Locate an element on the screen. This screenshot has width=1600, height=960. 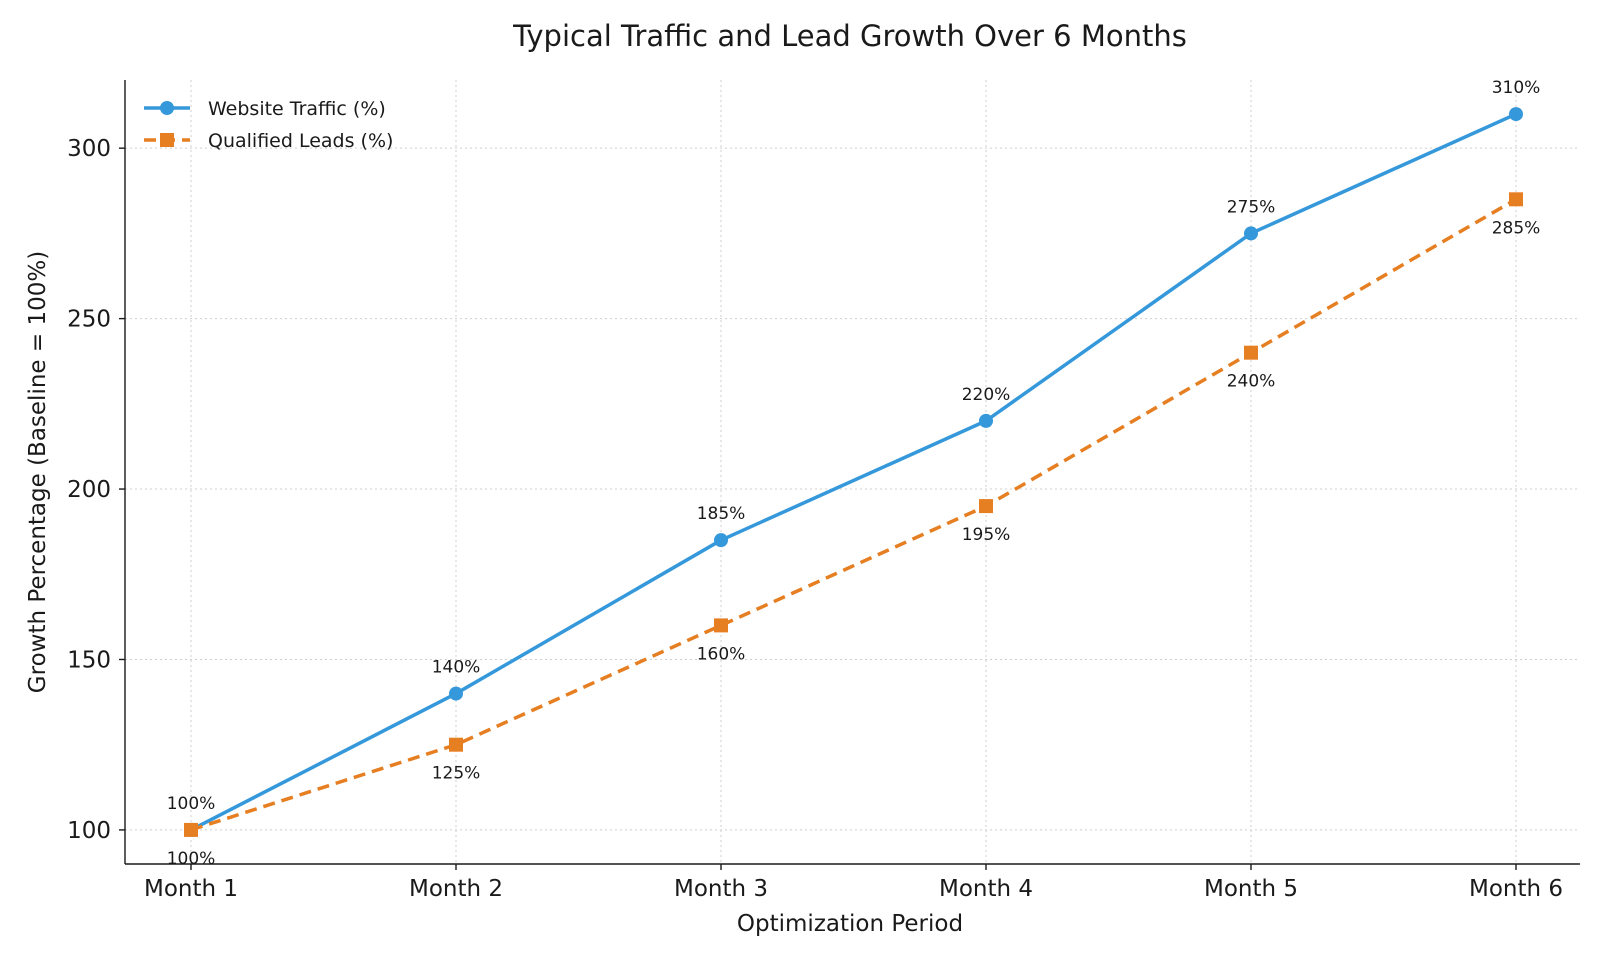
data-label: 140% is located at coordinates (456, 668).